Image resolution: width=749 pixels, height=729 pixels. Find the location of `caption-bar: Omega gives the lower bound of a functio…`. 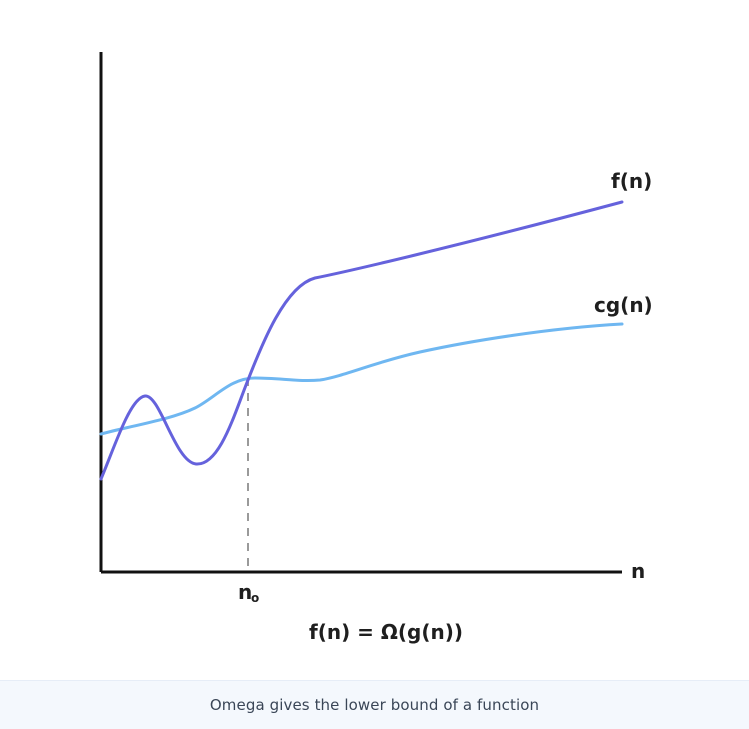

caption-bar: Omega gives the lower bound of a functio… is located at coordinates (374, 704).